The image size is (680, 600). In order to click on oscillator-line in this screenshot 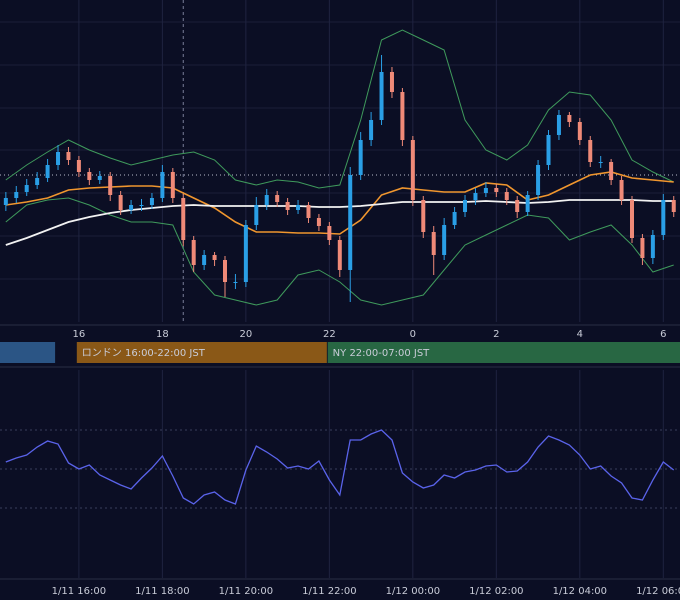, I will do `click(340, 467)`.